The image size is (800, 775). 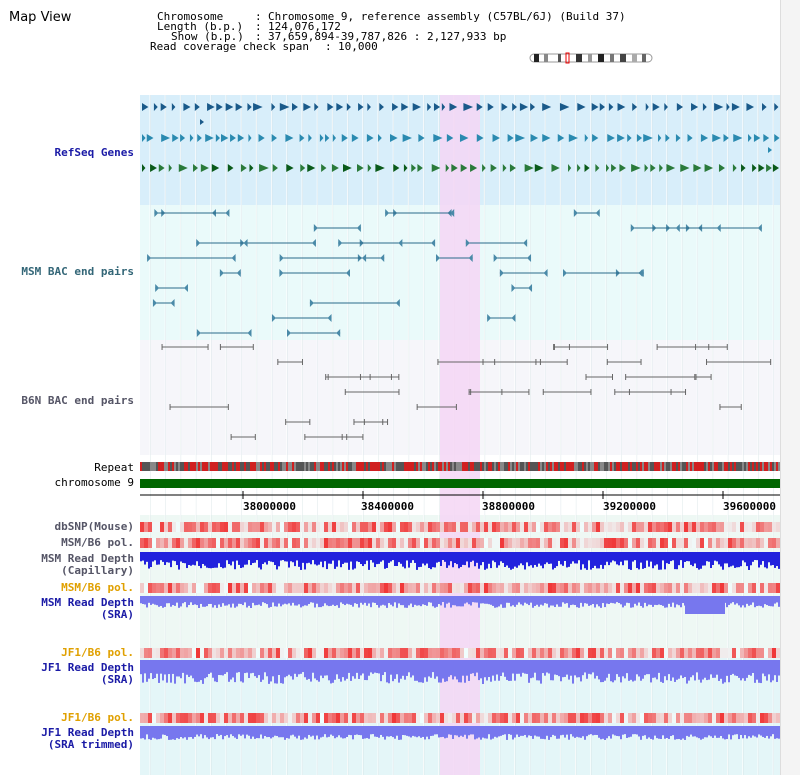 I want to click on axis-tick-38800000: 38800000, so click(x=508, y=506).